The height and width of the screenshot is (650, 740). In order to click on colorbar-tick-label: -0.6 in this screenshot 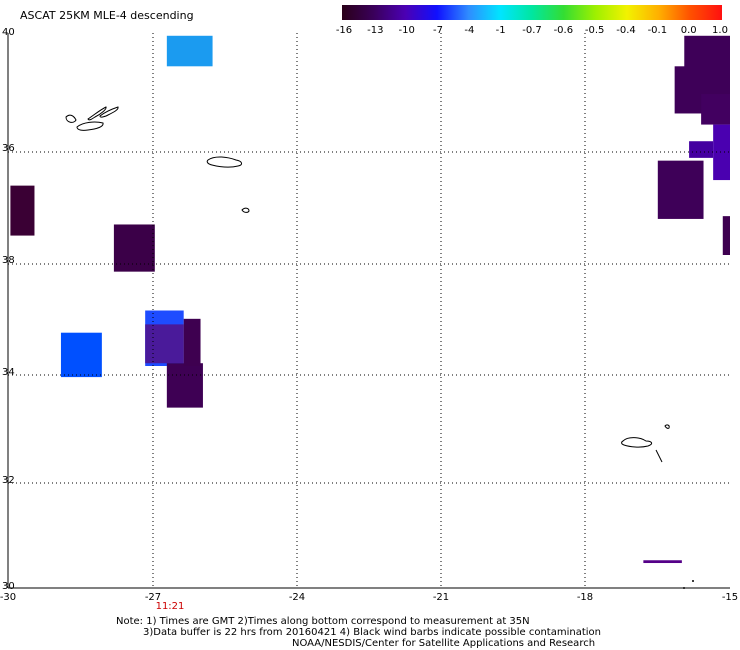, I will do `click(563, 30)`.